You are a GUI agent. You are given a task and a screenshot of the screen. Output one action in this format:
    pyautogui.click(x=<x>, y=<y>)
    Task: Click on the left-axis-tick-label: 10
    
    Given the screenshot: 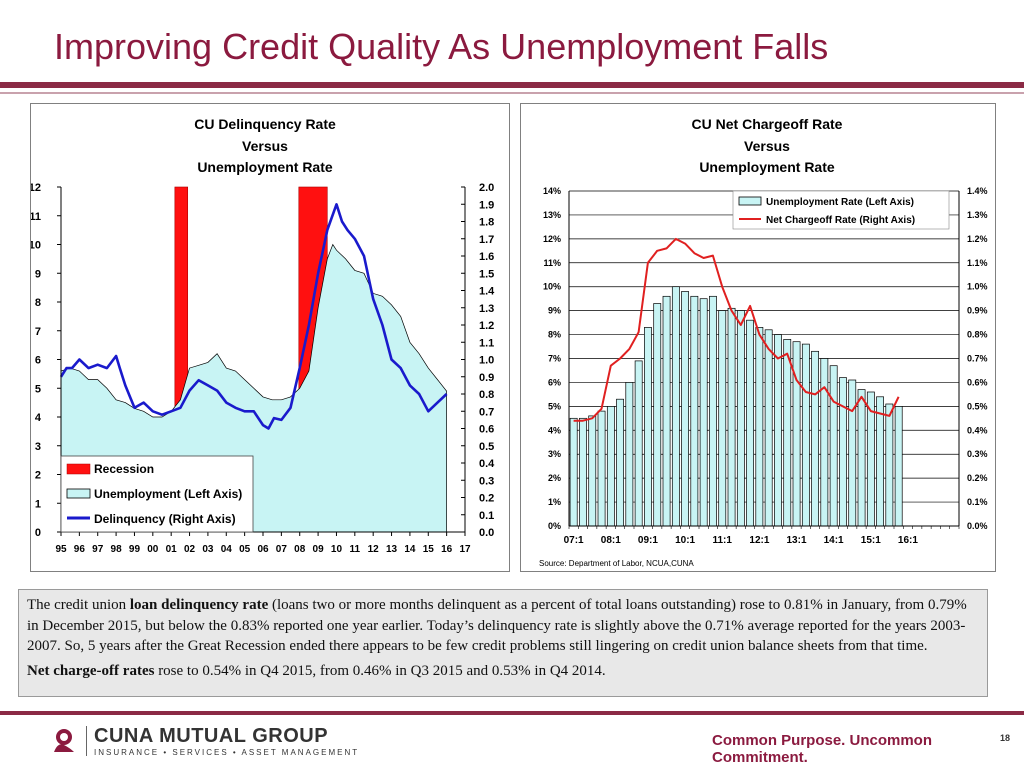 What is the action you would take?
    pyautogui.click(x=36, y=246)
    